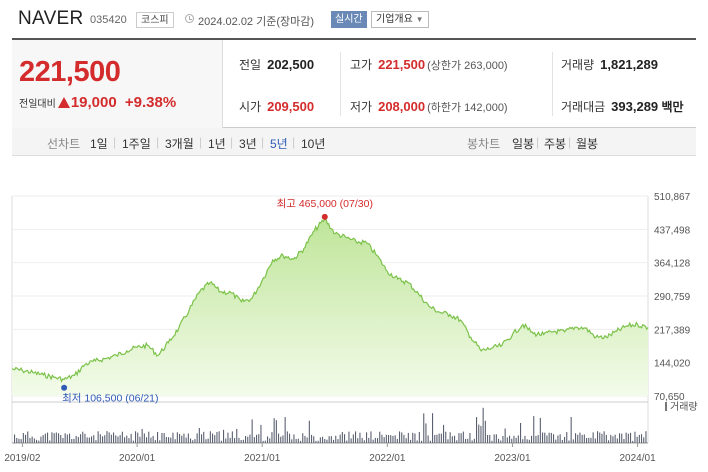  What do you see at coordinates (136, 144) in the screenshot?
I see `period-1w: 1주일` at bounding box center [136, 144].